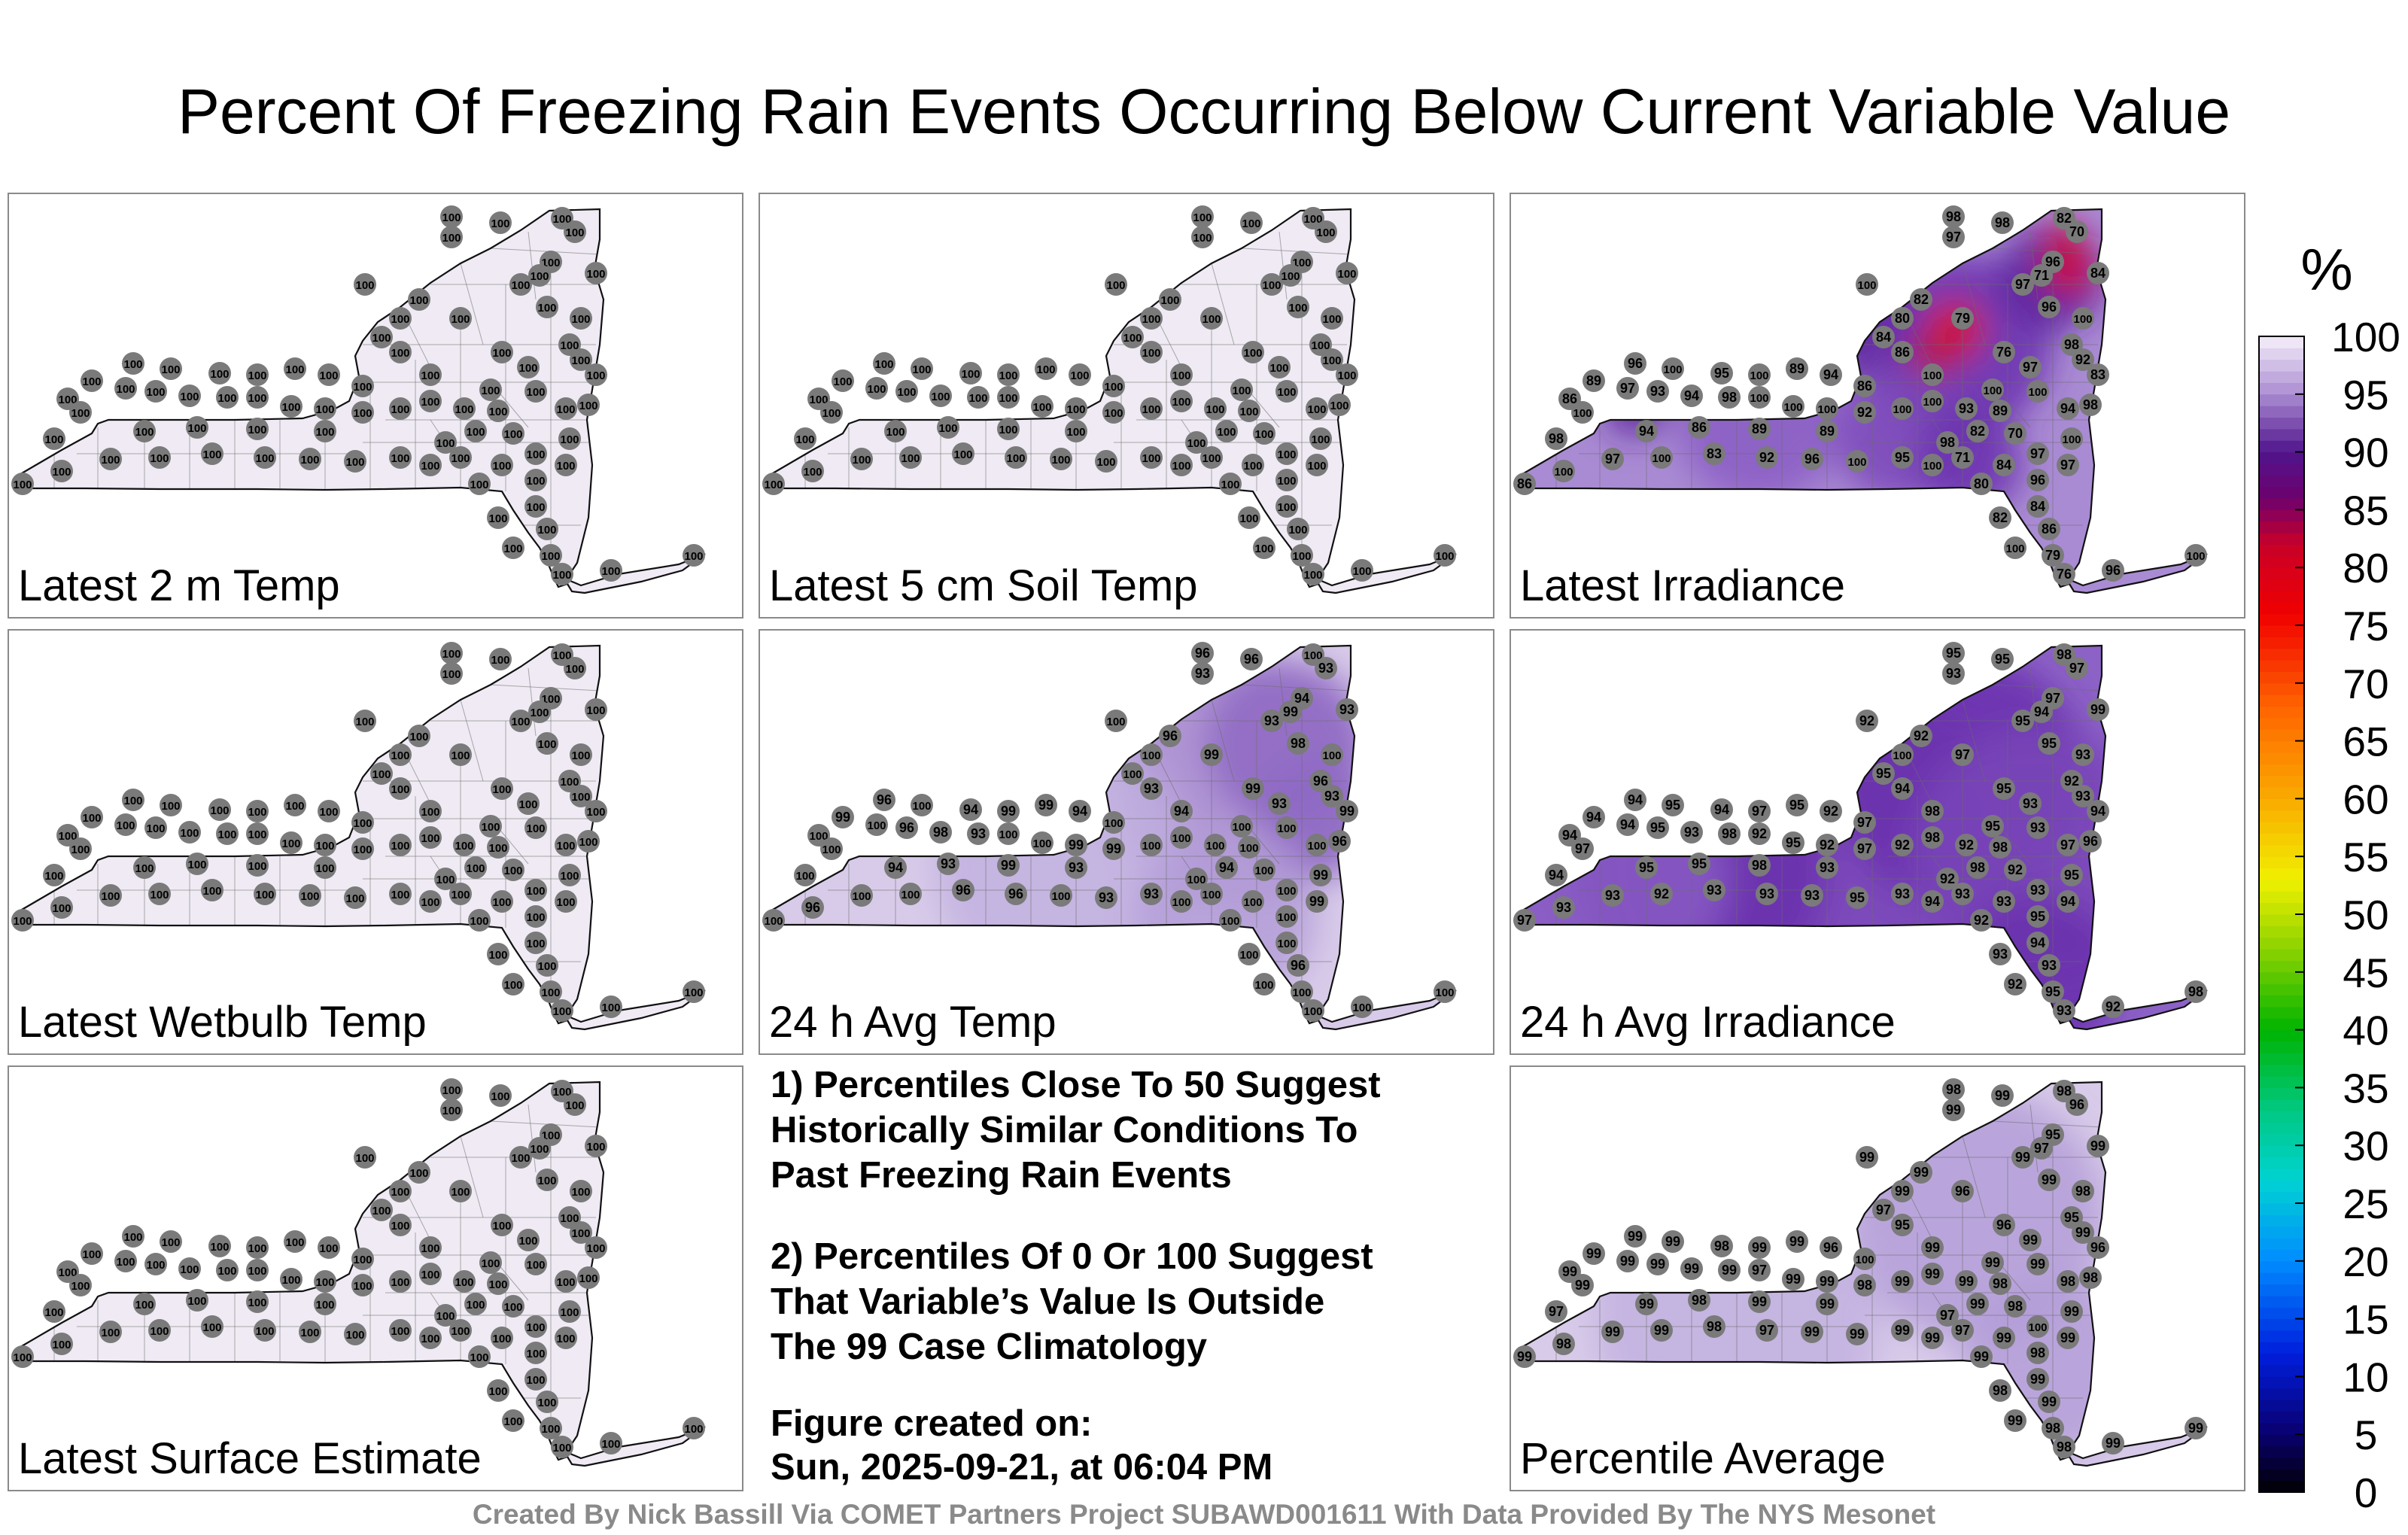 The height and width of the screenshot is (1535, 2408). Describe the element at coordinates (1962, 457) in the screenshot. I see `station-value: 71` at that location.